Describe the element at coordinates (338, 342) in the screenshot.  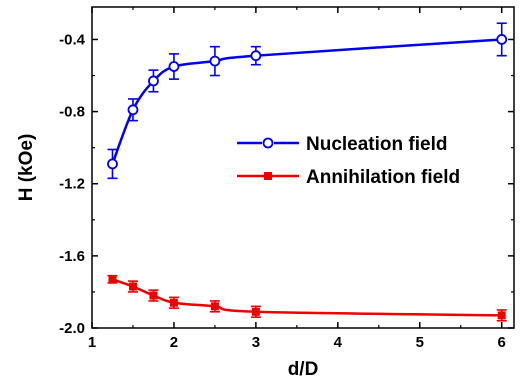
I see `x-tick-label: 4` at that location.